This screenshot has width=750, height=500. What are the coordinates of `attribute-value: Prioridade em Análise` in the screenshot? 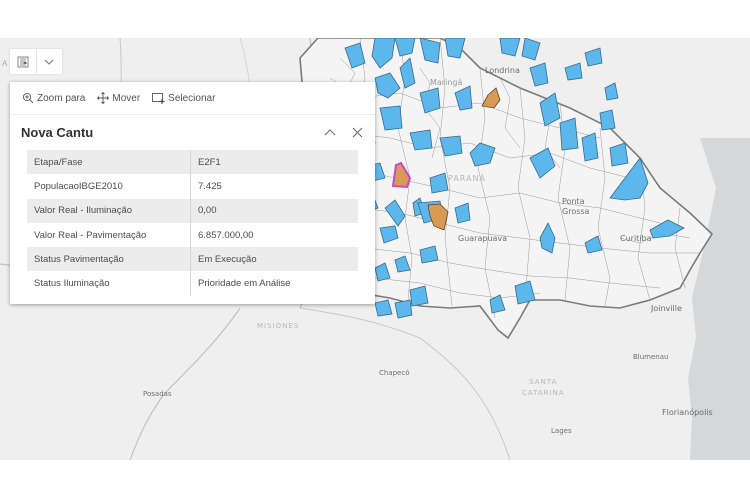 It's located at (244, 284).